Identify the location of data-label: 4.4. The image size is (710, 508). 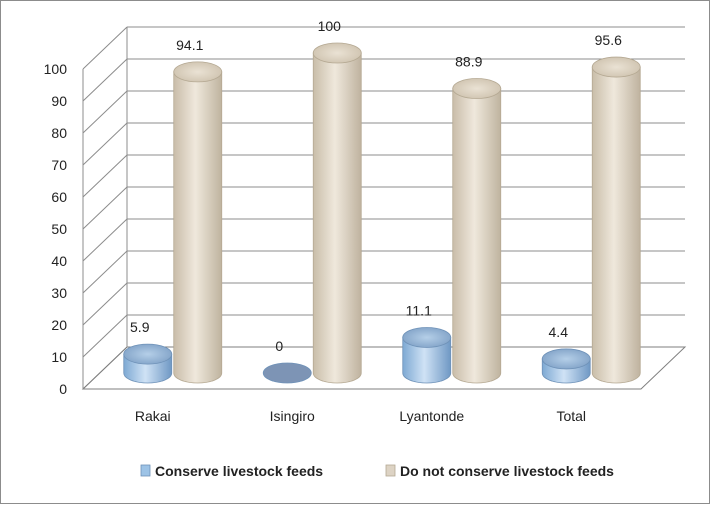
(559, 332).